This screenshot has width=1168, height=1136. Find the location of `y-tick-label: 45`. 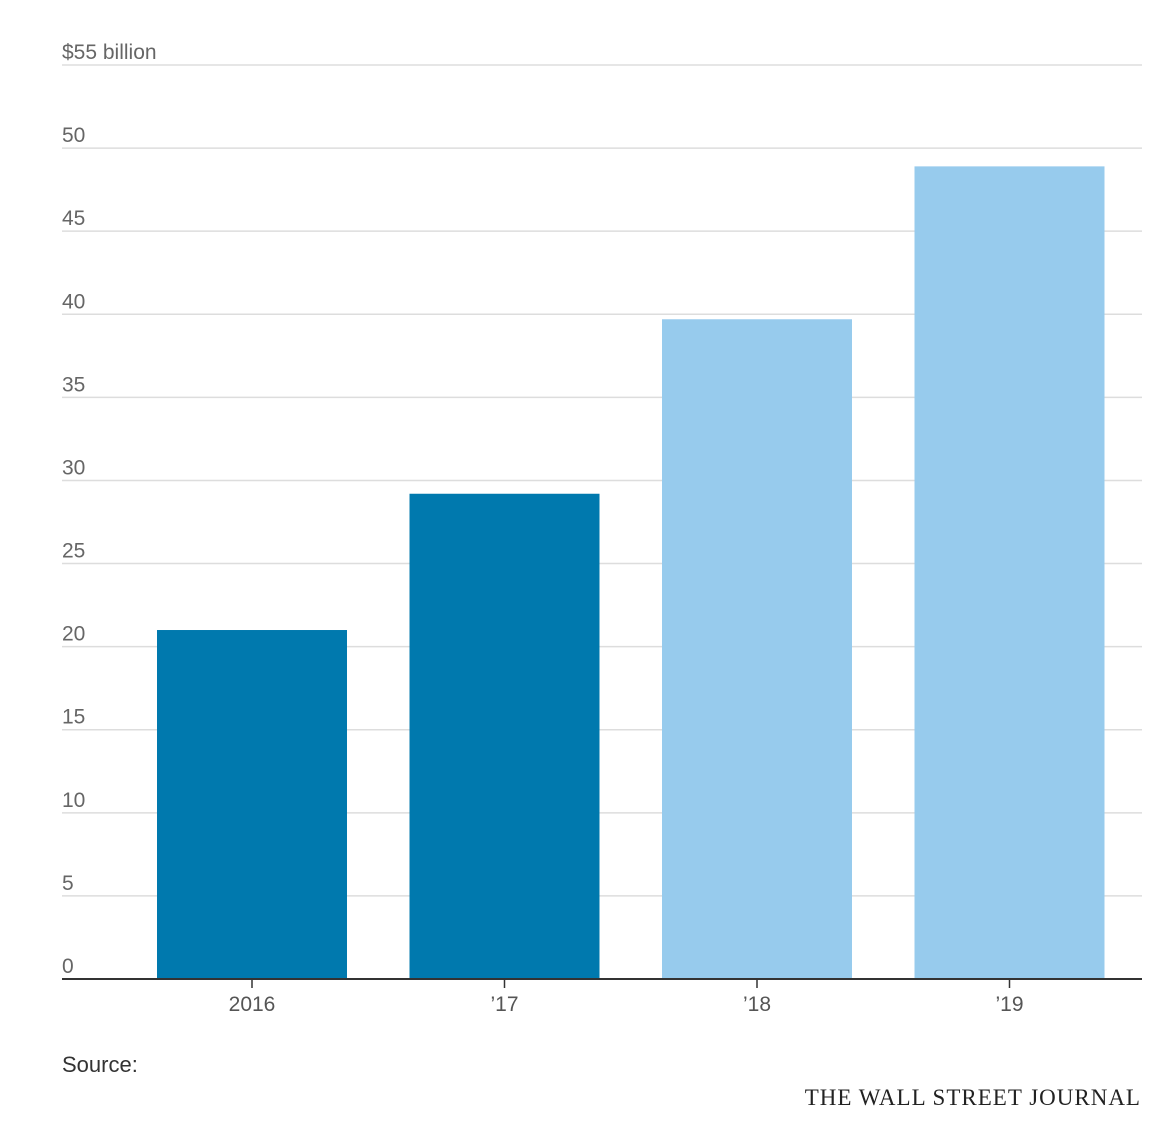

y-tick-label: 45 is located at coordinates (73, 218).